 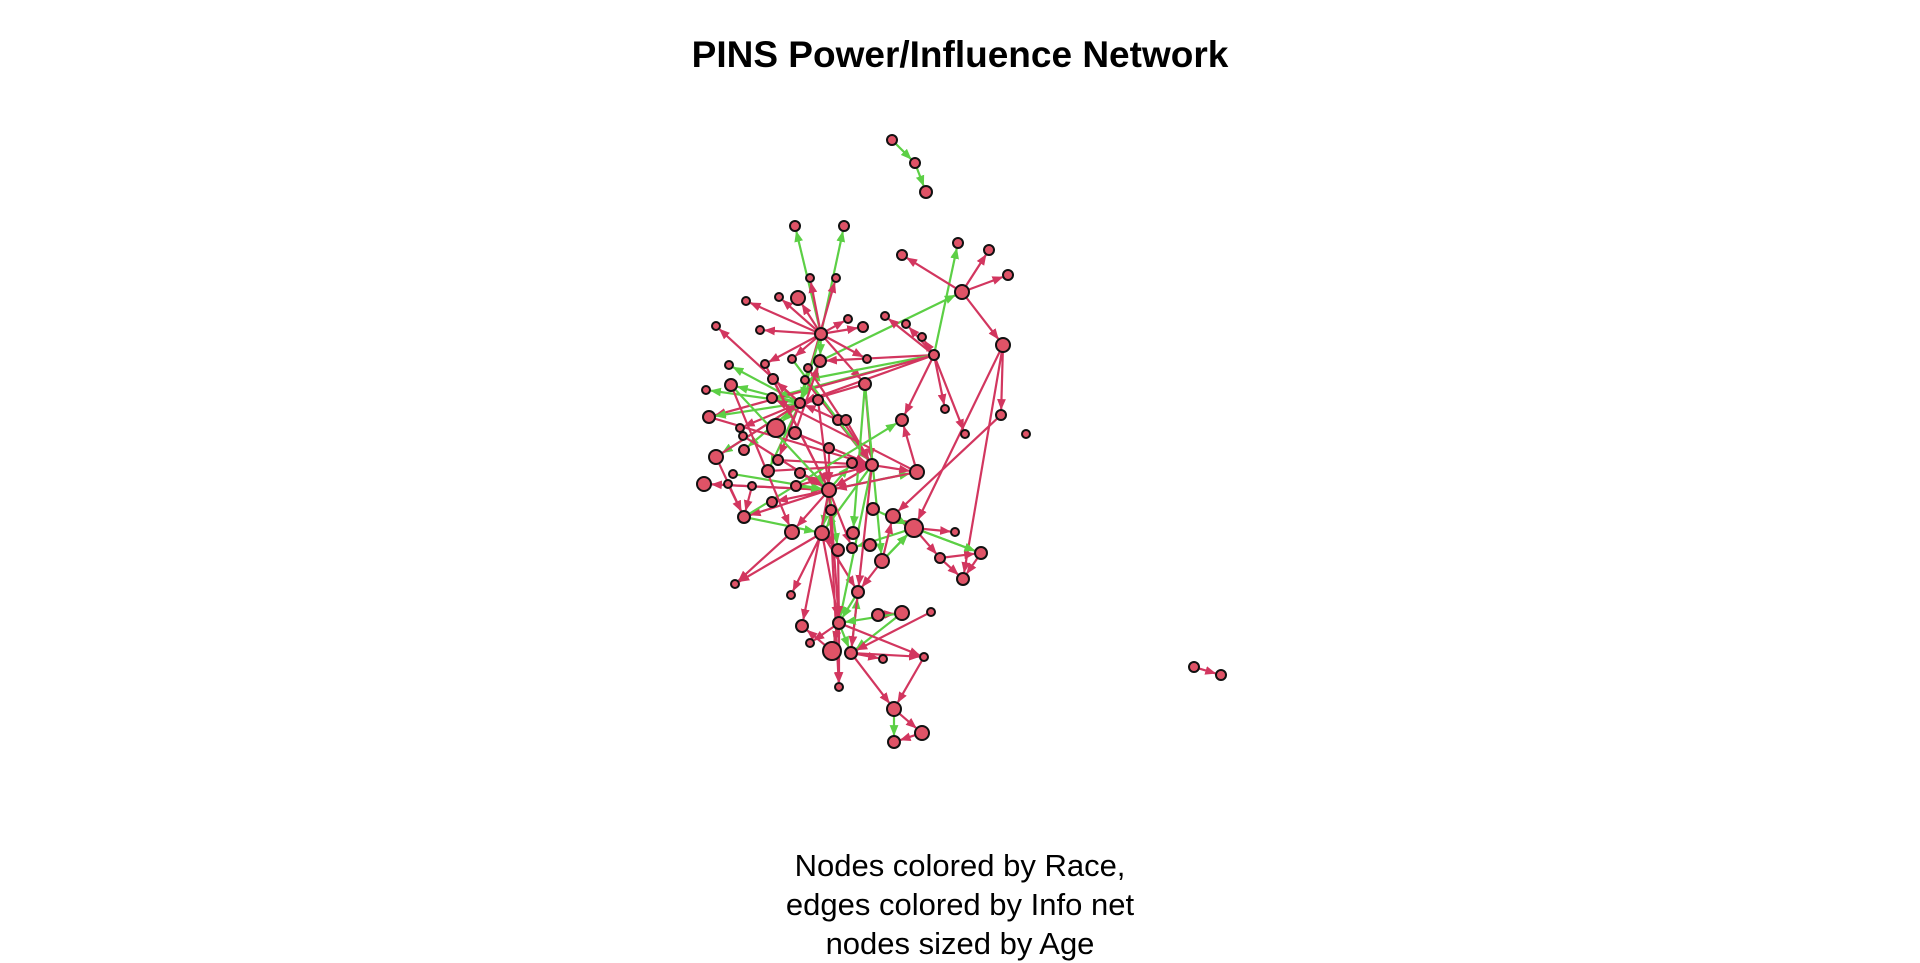 I want to click on caption-line-2: edges colored by Info net, so click(x=960, y=904).